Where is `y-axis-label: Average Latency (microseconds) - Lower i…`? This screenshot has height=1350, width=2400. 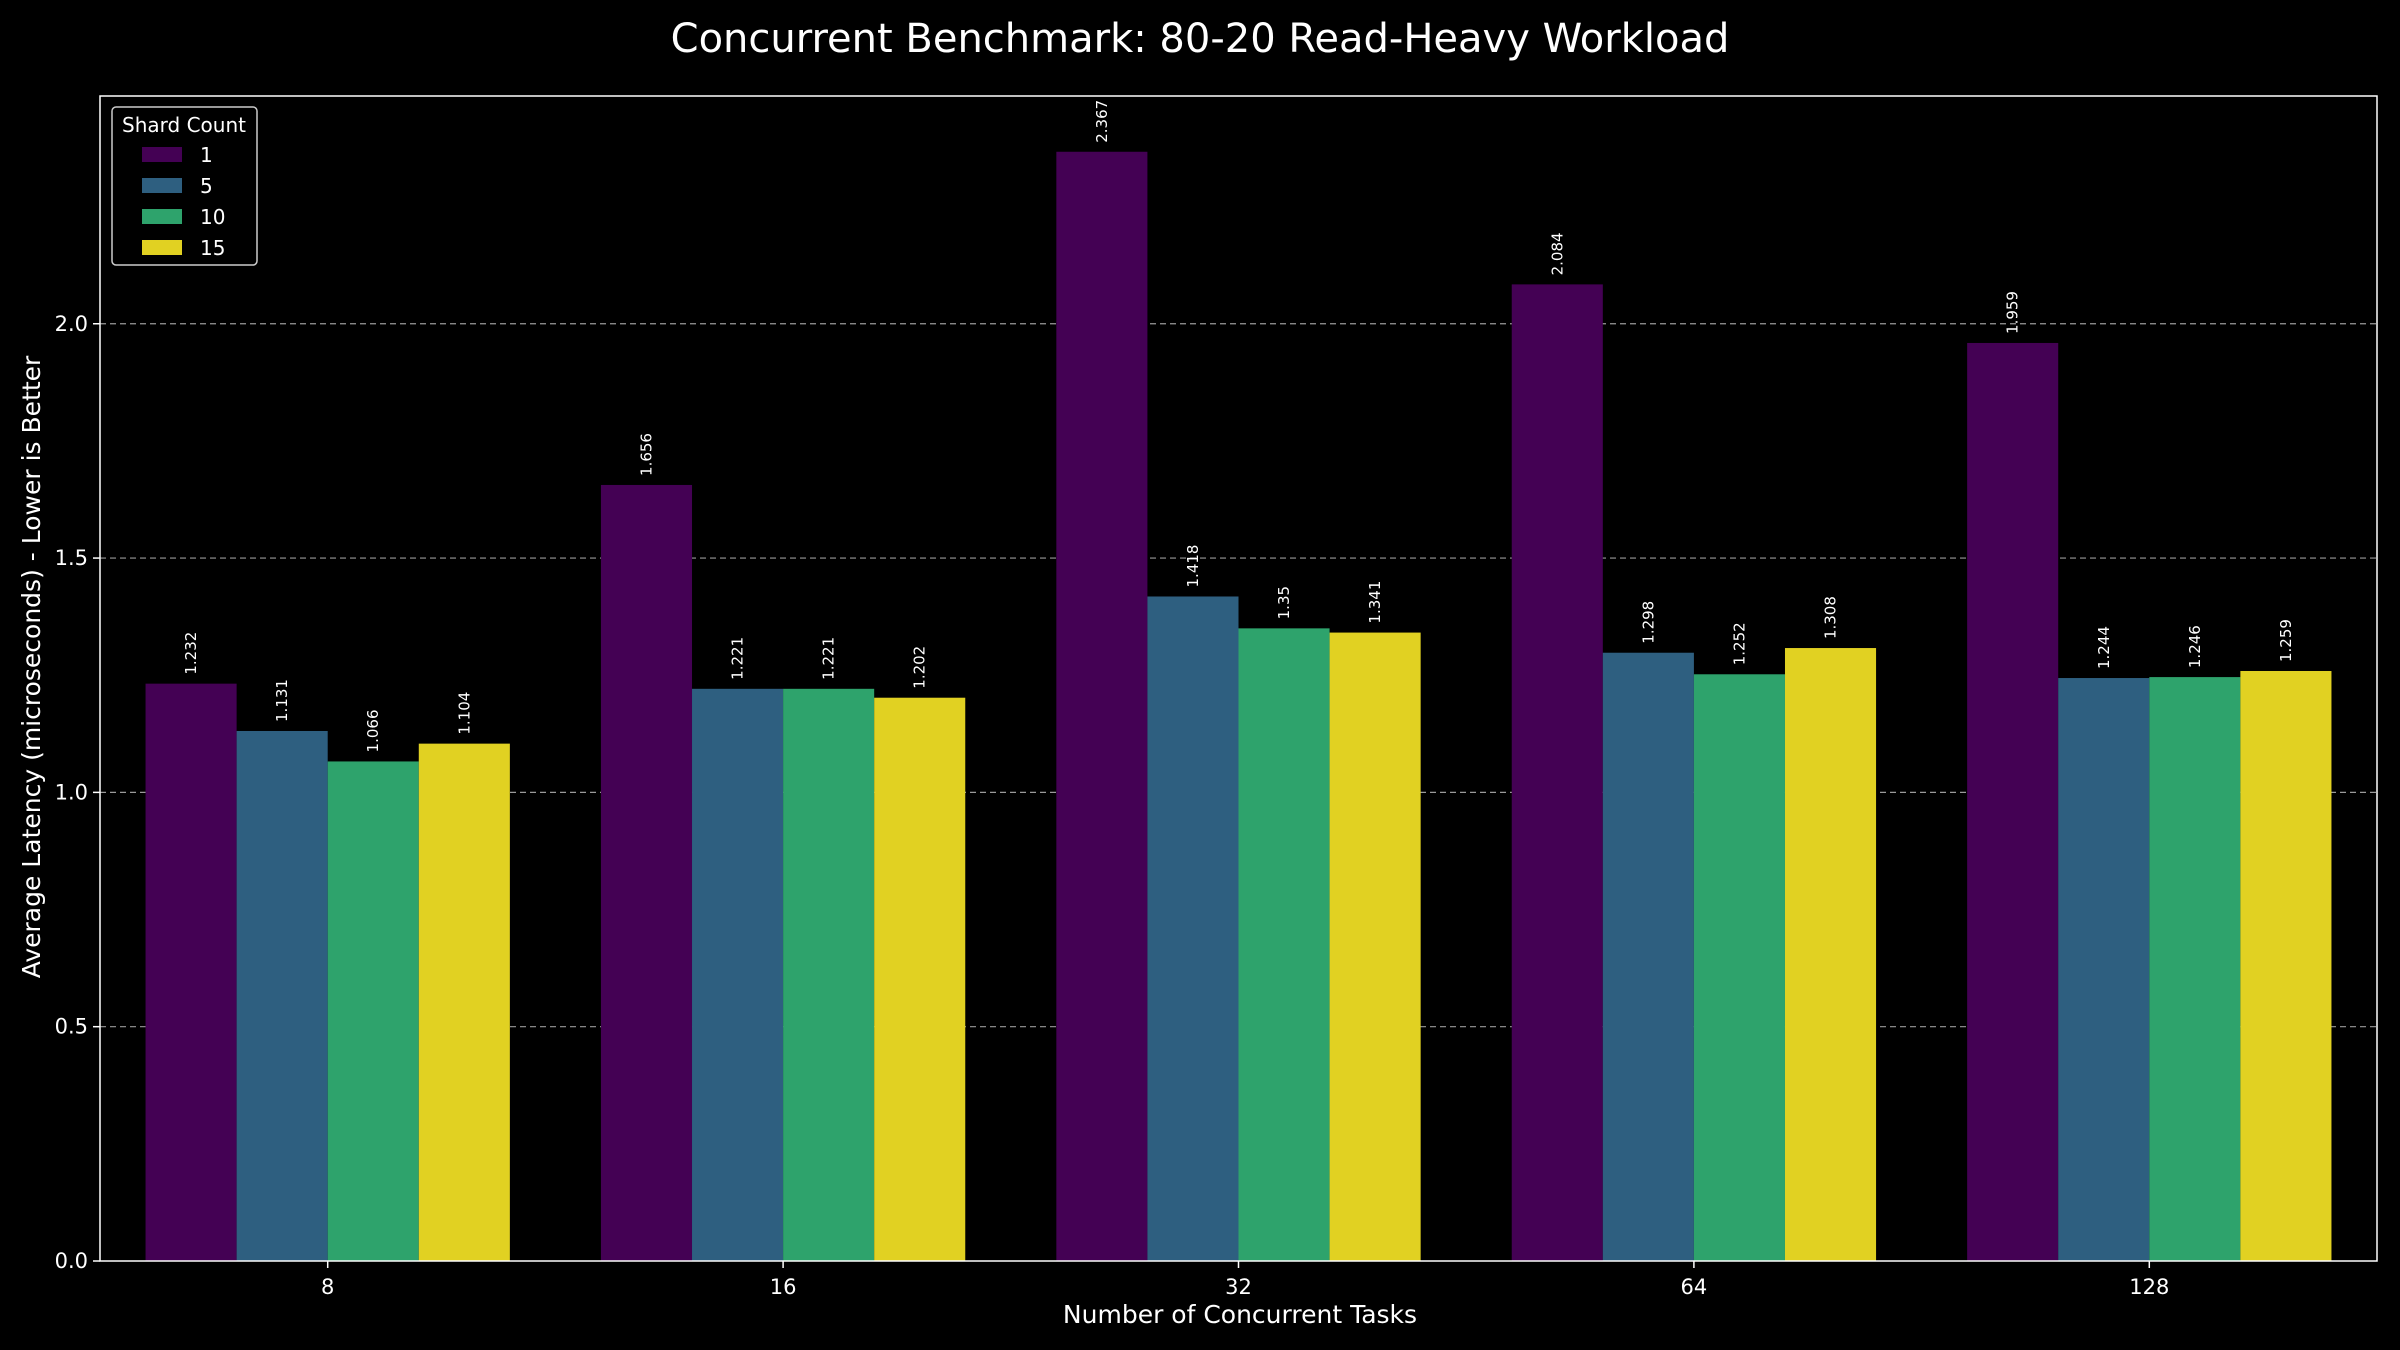 y-axis-label: Average Latency (microseconds) - Lower i… is located at coordinates (31, 666).